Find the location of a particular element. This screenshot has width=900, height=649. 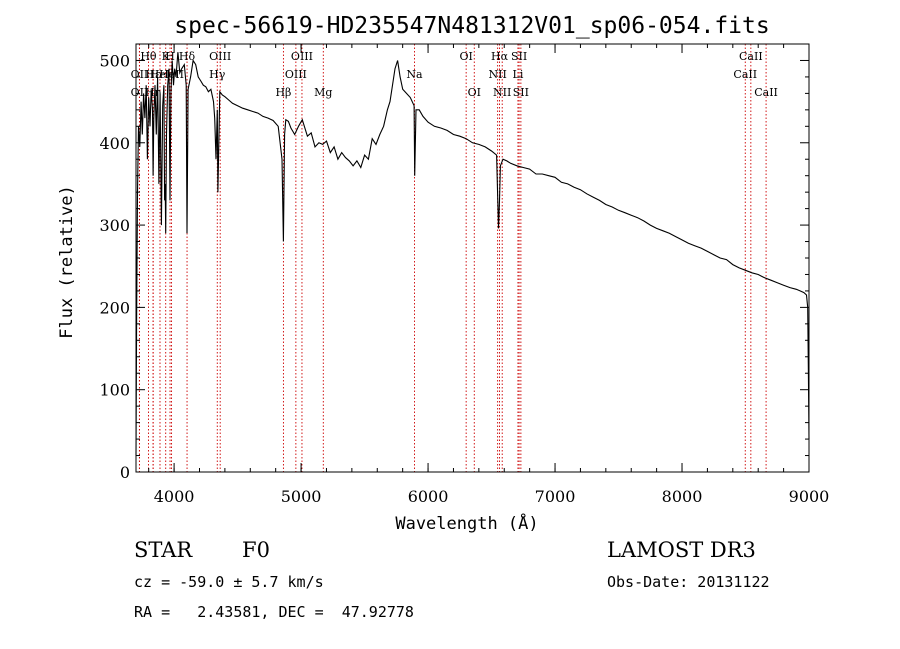

line-label-20: NII is located at coordinates (497, 74).